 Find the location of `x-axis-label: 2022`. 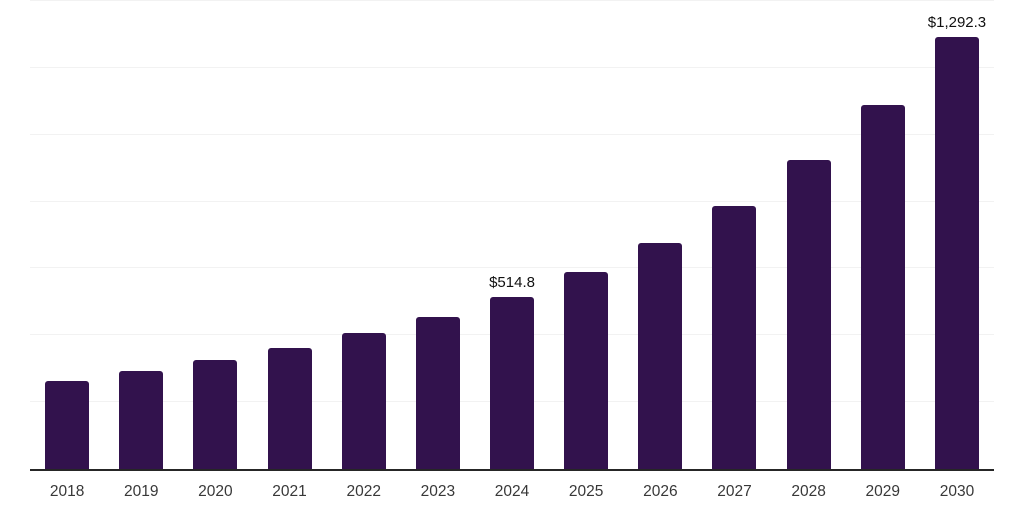

x-axis-label: 2022 is located at coordinates (363, 491).